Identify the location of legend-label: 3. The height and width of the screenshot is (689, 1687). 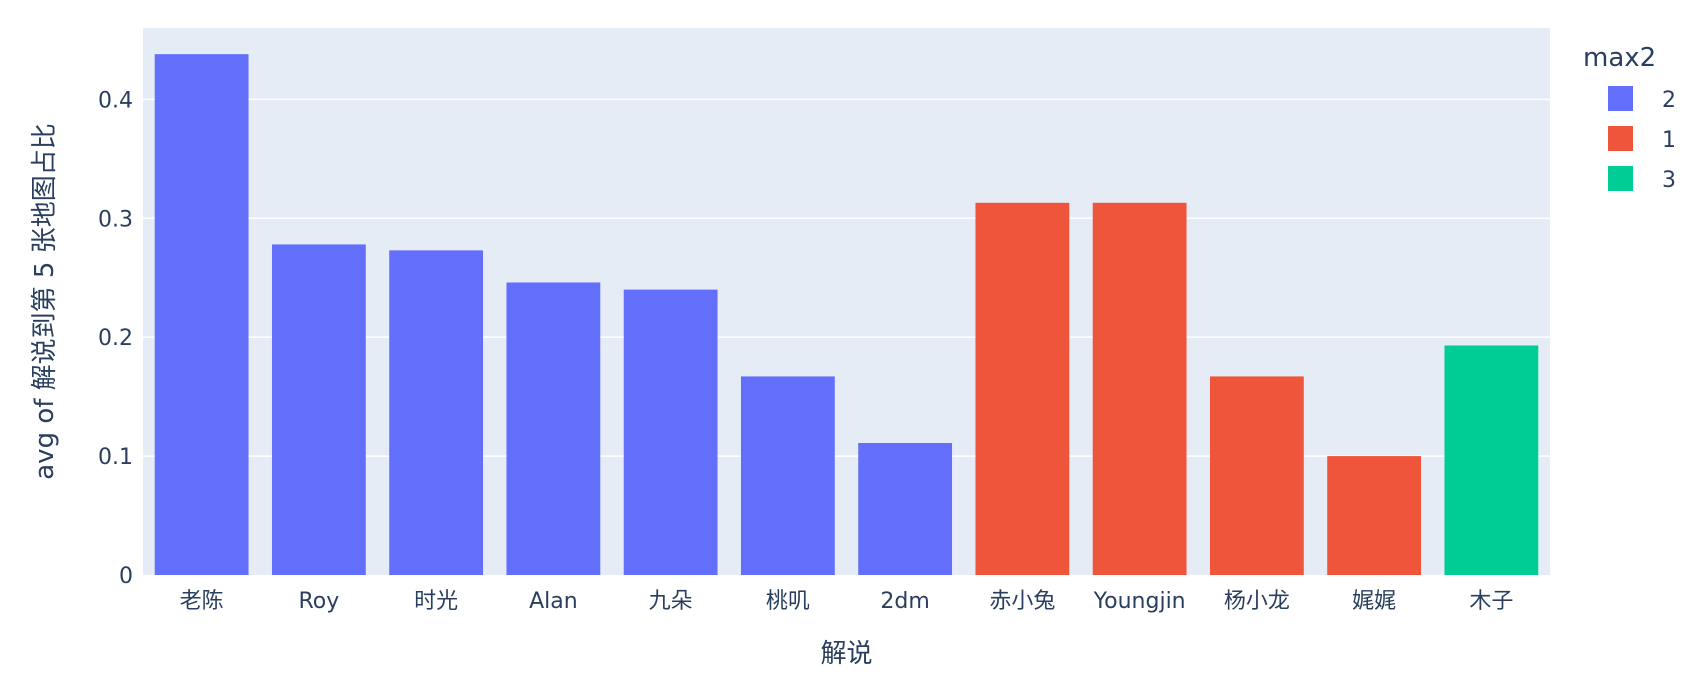
(1669, 180).